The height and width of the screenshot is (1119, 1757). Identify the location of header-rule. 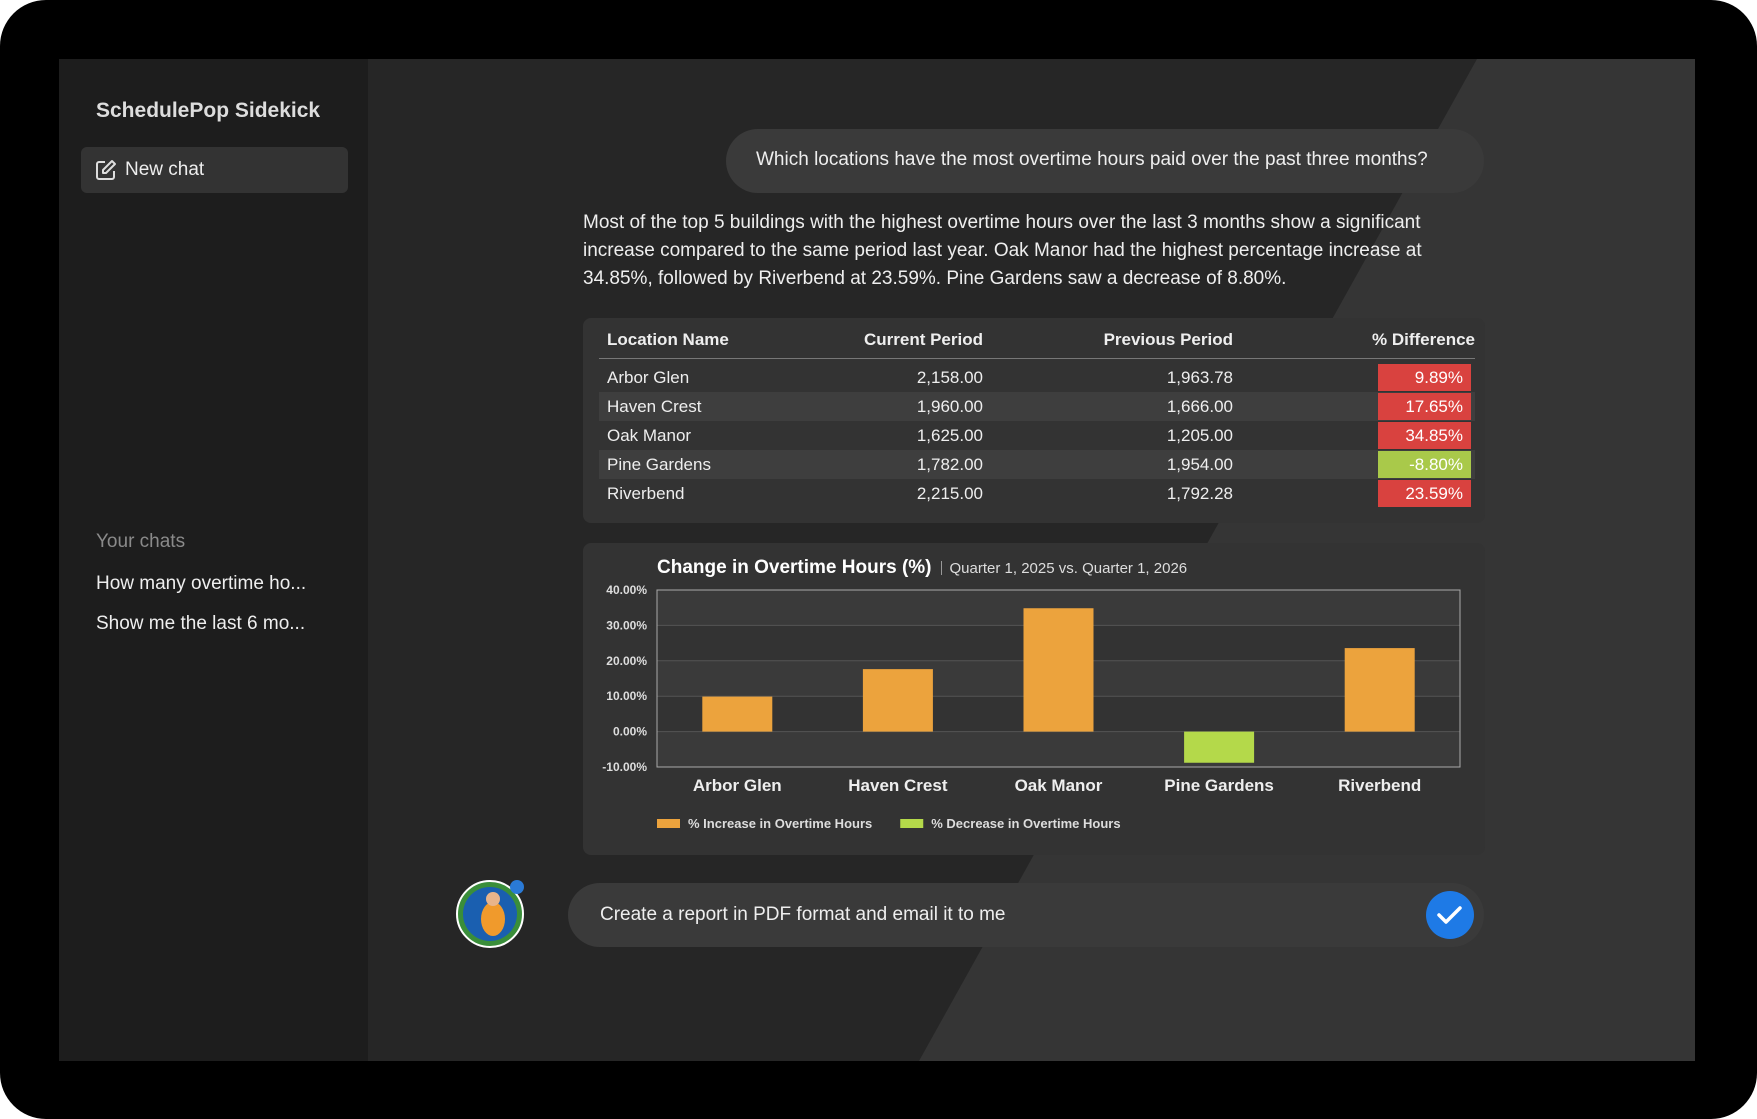
(1037, 358).